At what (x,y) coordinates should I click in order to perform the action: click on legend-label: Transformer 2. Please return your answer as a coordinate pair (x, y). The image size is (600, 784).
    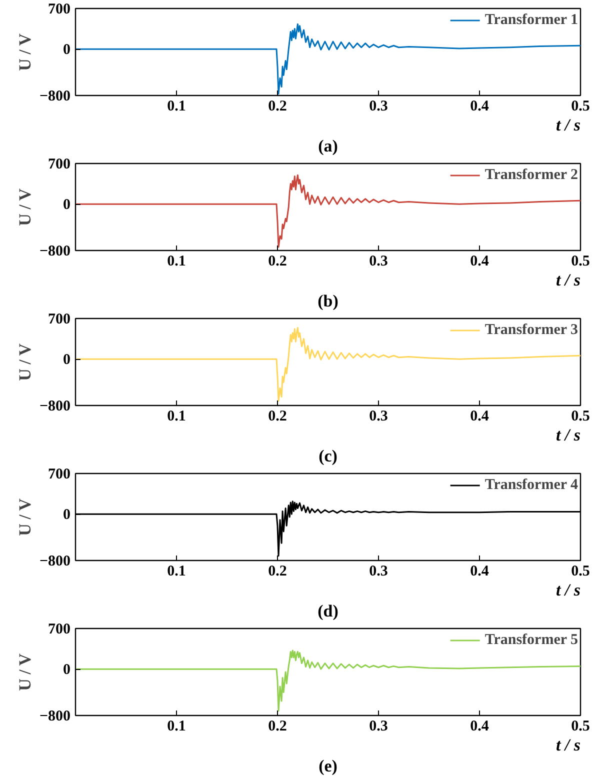
    Looking at the image, I should click on (531, 175).